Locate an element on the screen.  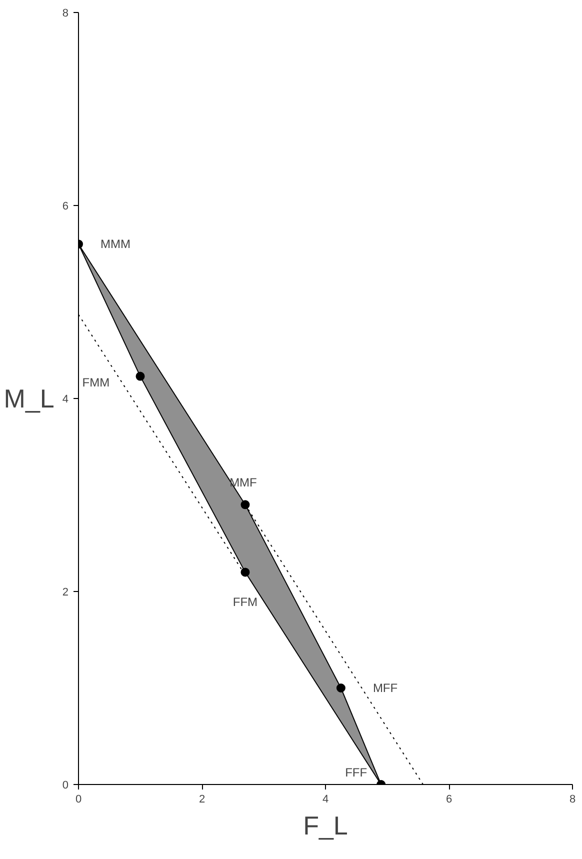
y-tick-label: 2 is located at coordinates (65, 592).